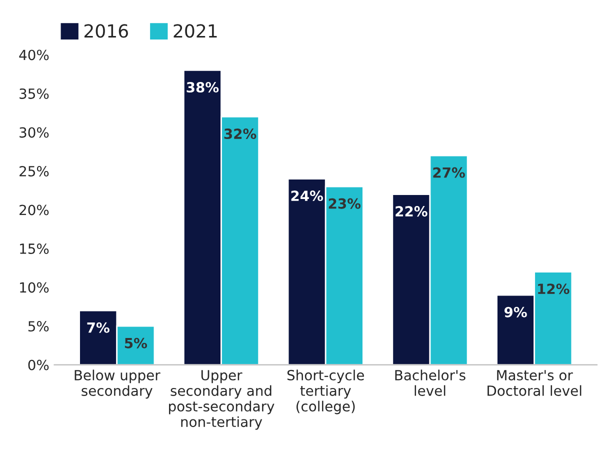 This screenshot has height=456, width=603. What do you see at coordinates (34, 171) in the screenshot?
I see `y-tick-label: 25%` at bounding box center [34, 171].